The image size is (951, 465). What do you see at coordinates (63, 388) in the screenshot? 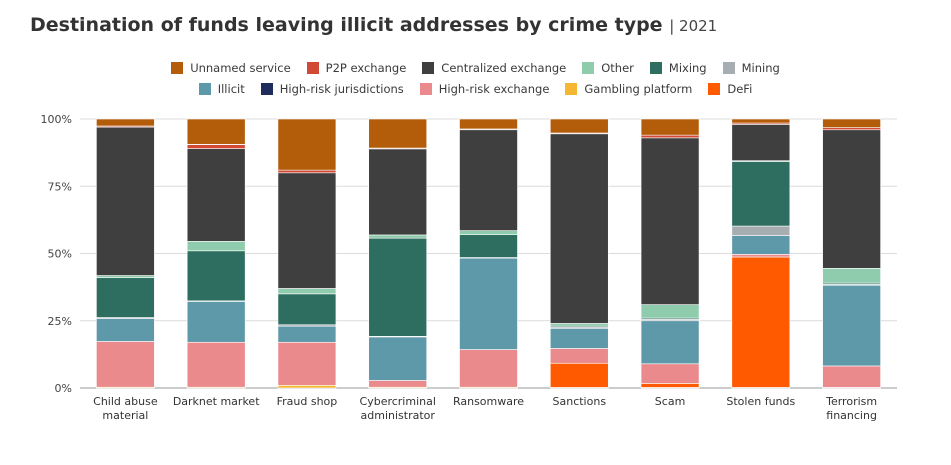
I see `y-tick-label: 0%` at bounding box center [63, 388].